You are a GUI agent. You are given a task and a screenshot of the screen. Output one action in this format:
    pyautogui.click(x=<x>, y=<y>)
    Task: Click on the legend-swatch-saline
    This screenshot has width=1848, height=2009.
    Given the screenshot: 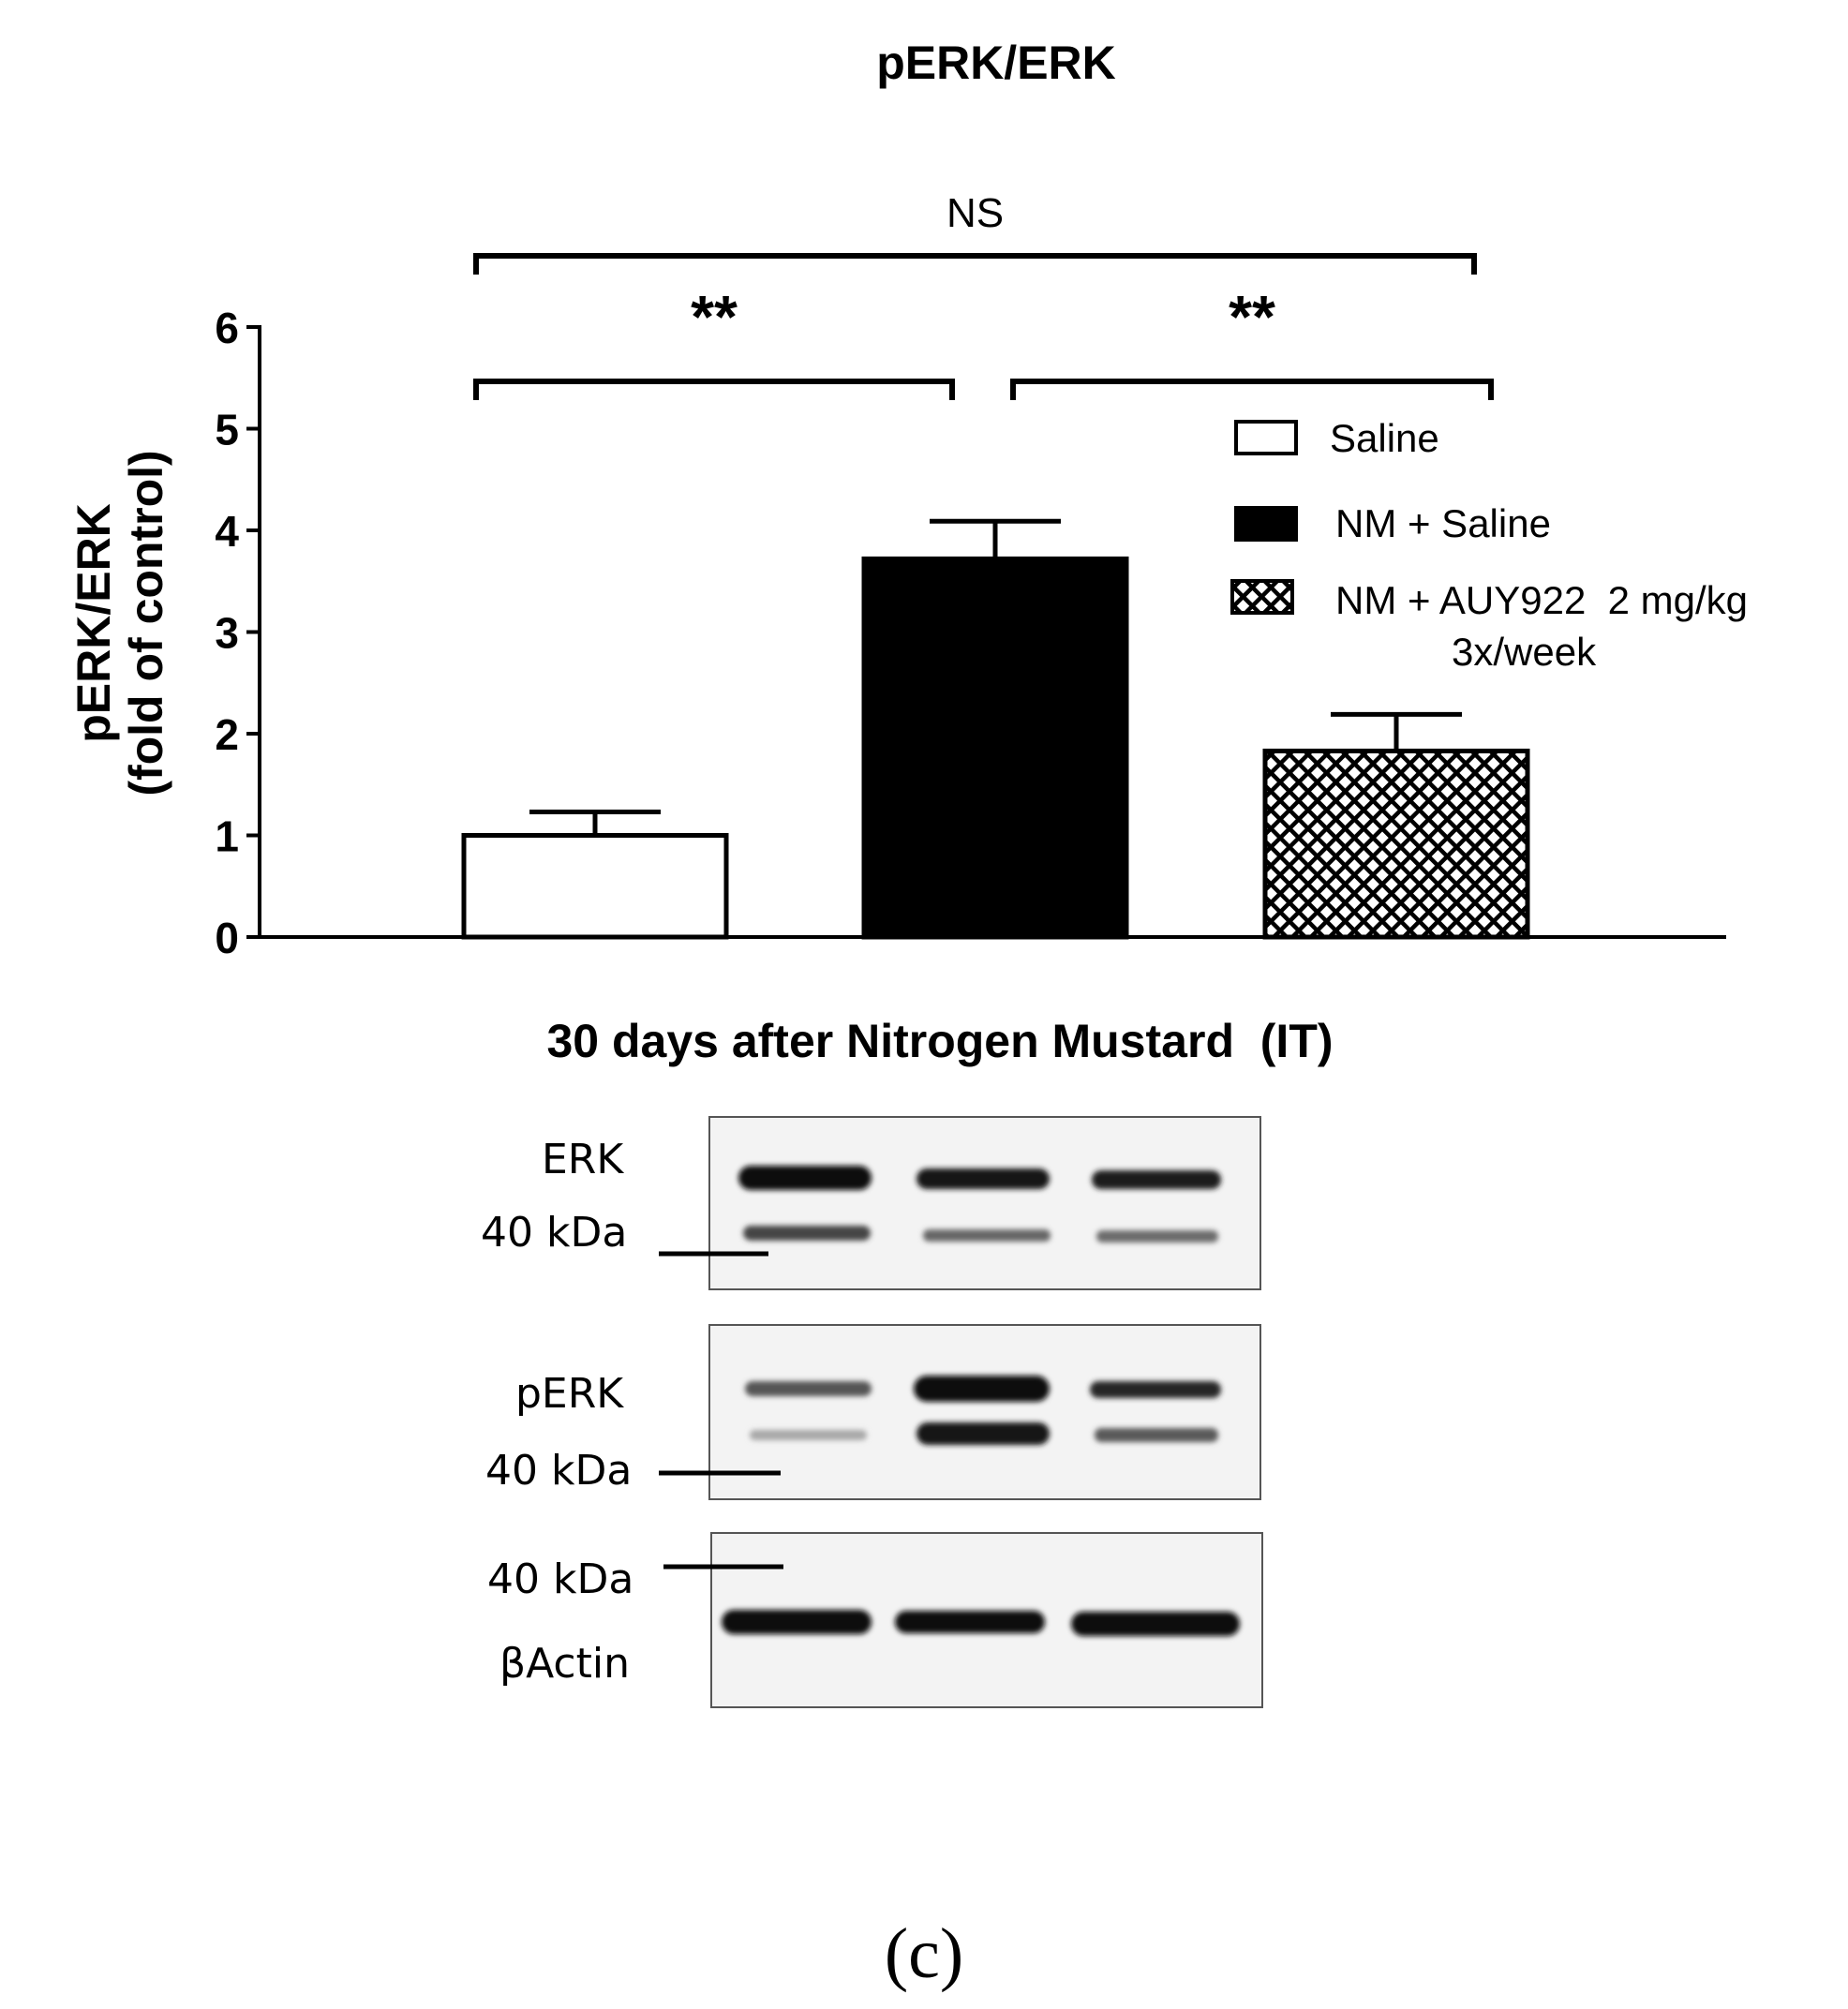 What is the action you would take?
    pyautogui.click(x=1266, y=437)
    